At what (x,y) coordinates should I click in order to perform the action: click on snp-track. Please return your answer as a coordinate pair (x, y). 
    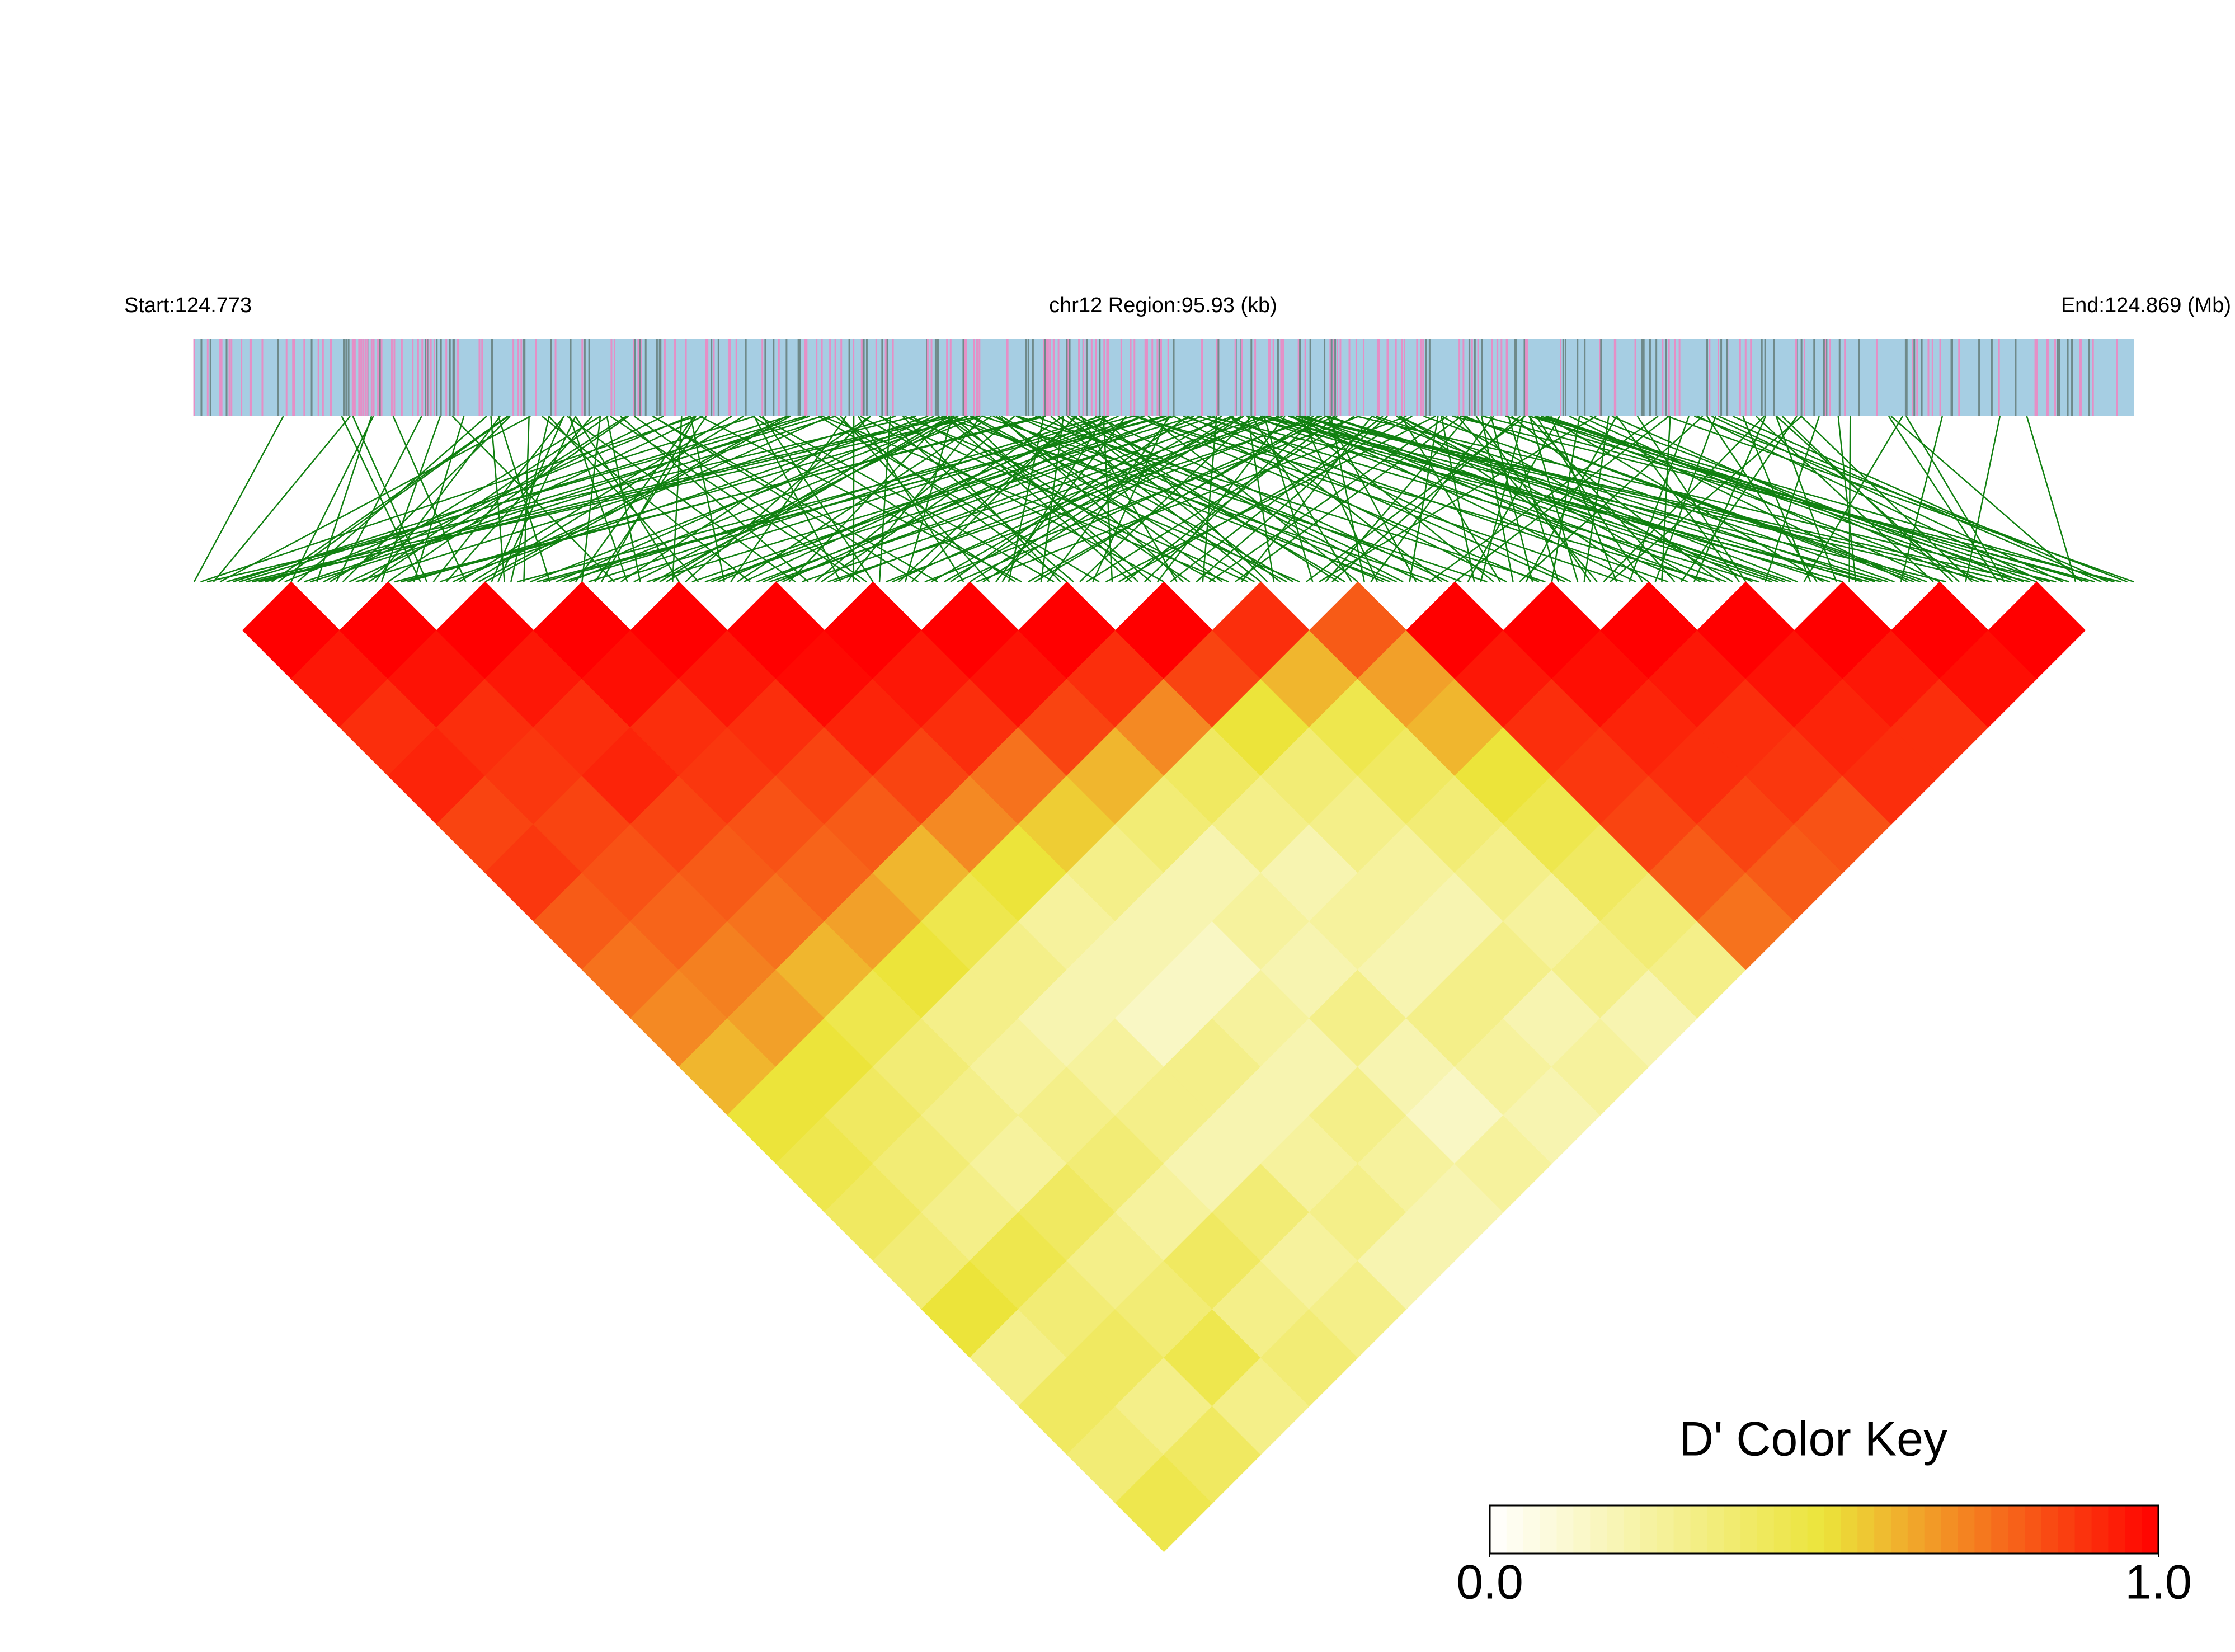
    Looking at the image, I should click on (1163, 461).